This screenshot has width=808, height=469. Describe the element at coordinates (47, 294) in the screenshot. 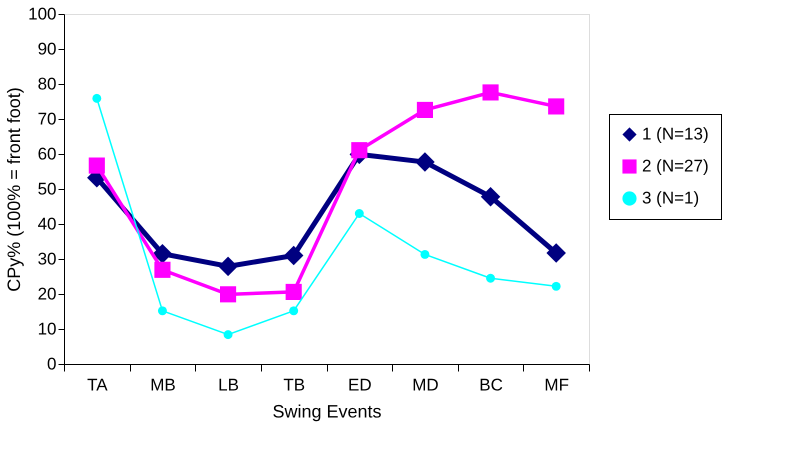

I see `y-tick-label: 20` at that location.